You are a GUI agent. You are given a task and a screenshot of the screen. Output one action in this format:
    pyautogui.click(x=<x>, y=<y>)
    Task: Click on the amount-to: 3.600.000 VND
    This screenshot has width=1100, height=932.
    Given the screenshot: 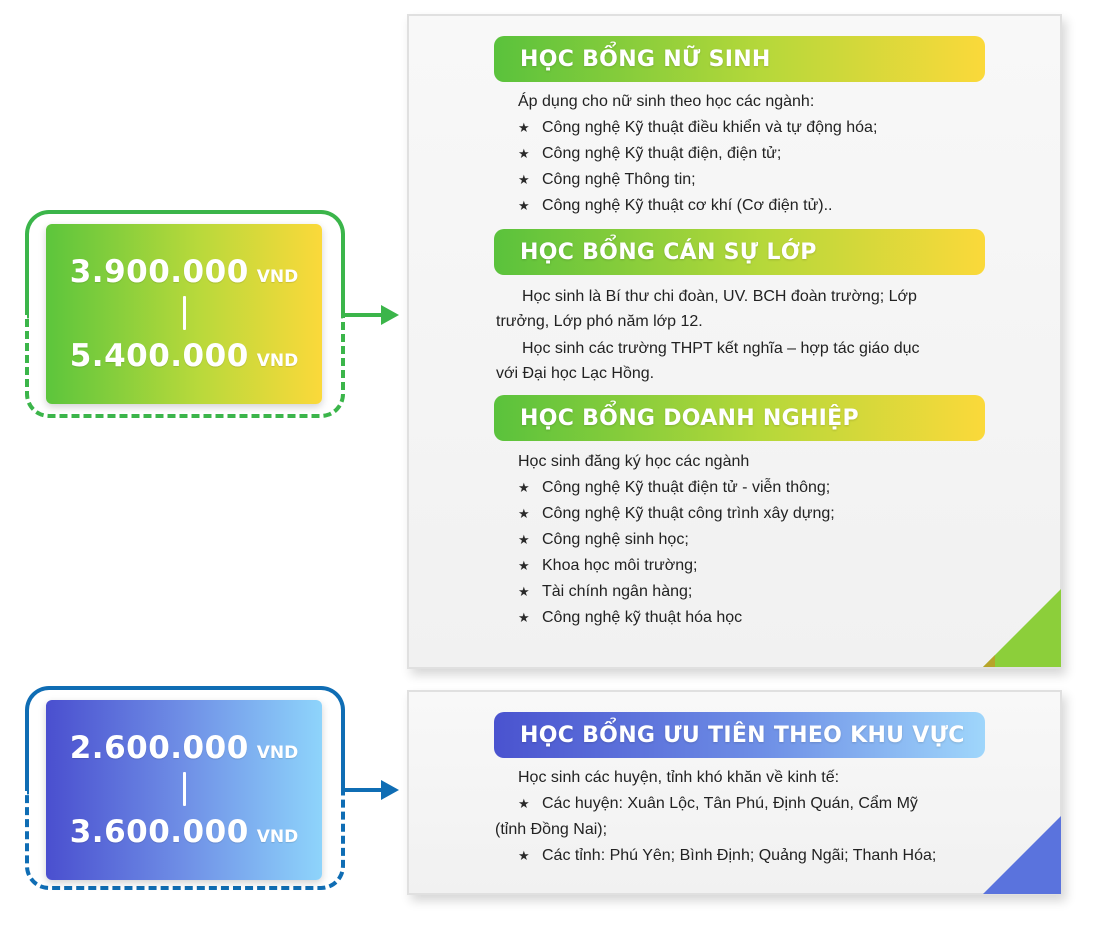 What is the action you would take?
    pyautogui.click(x=184, y=832)
    